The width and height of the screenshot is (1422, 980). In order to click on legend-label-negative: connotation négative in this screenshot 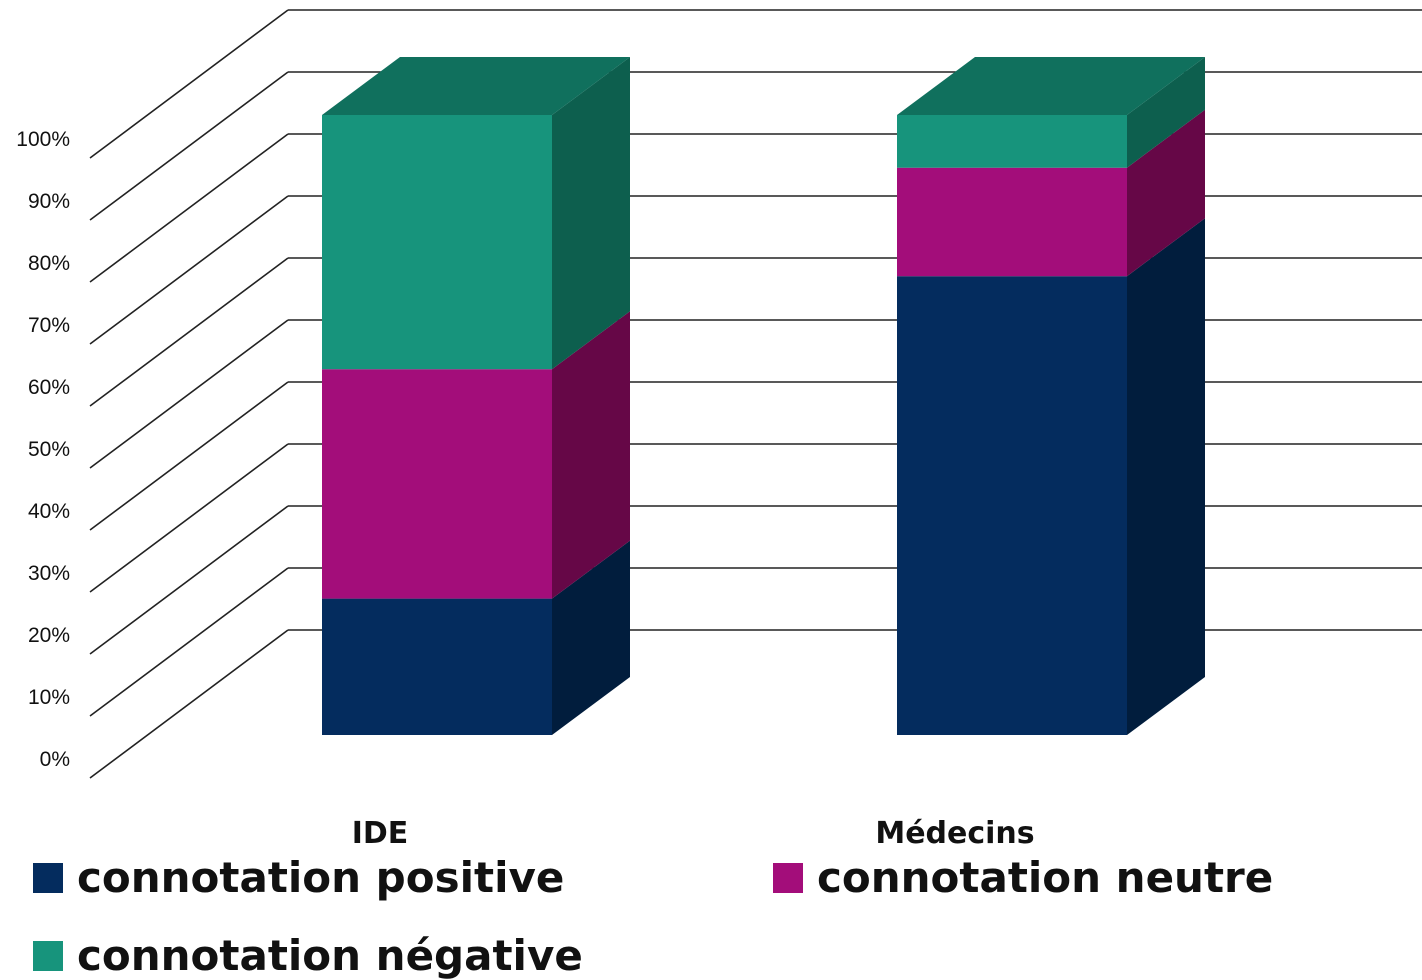, I will do `click(330, 955)`.